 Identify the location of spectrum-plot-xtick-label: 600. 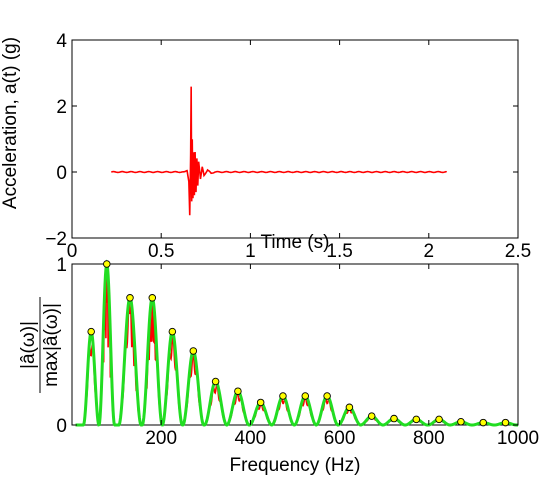
(340, 438).